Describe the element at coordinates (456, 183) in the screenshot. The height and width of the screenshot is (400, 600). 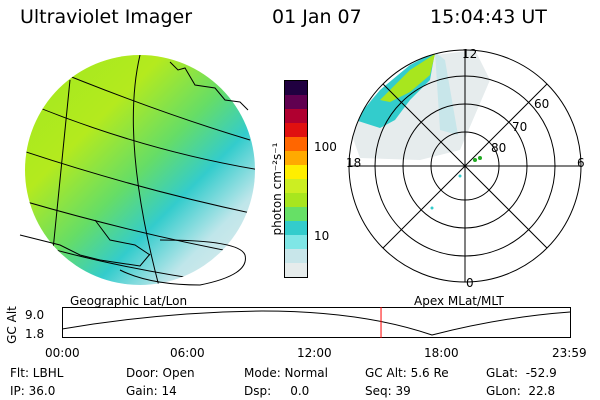
I see `polar-dots` at that location.